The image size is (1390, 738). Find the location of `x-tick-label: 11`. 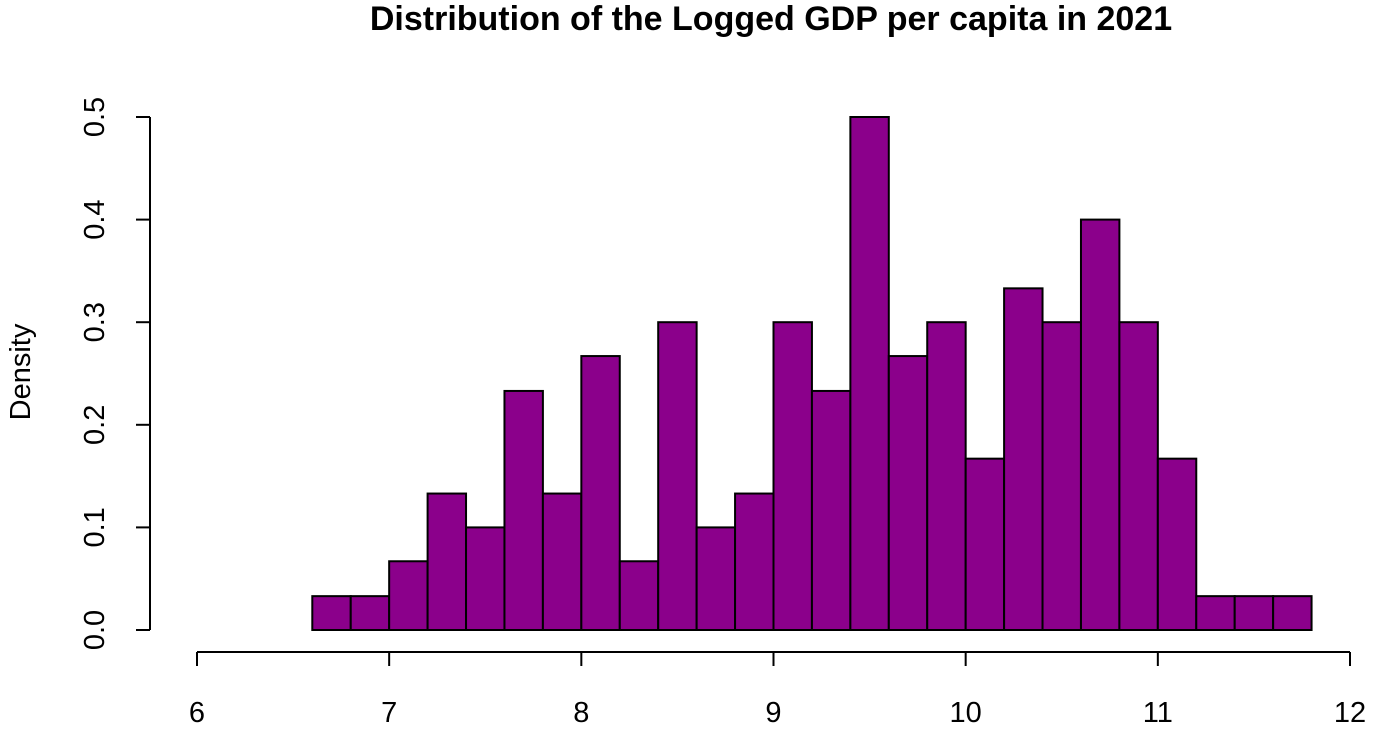

x-tick-label: 11 is located at coordinates (1158, 713).